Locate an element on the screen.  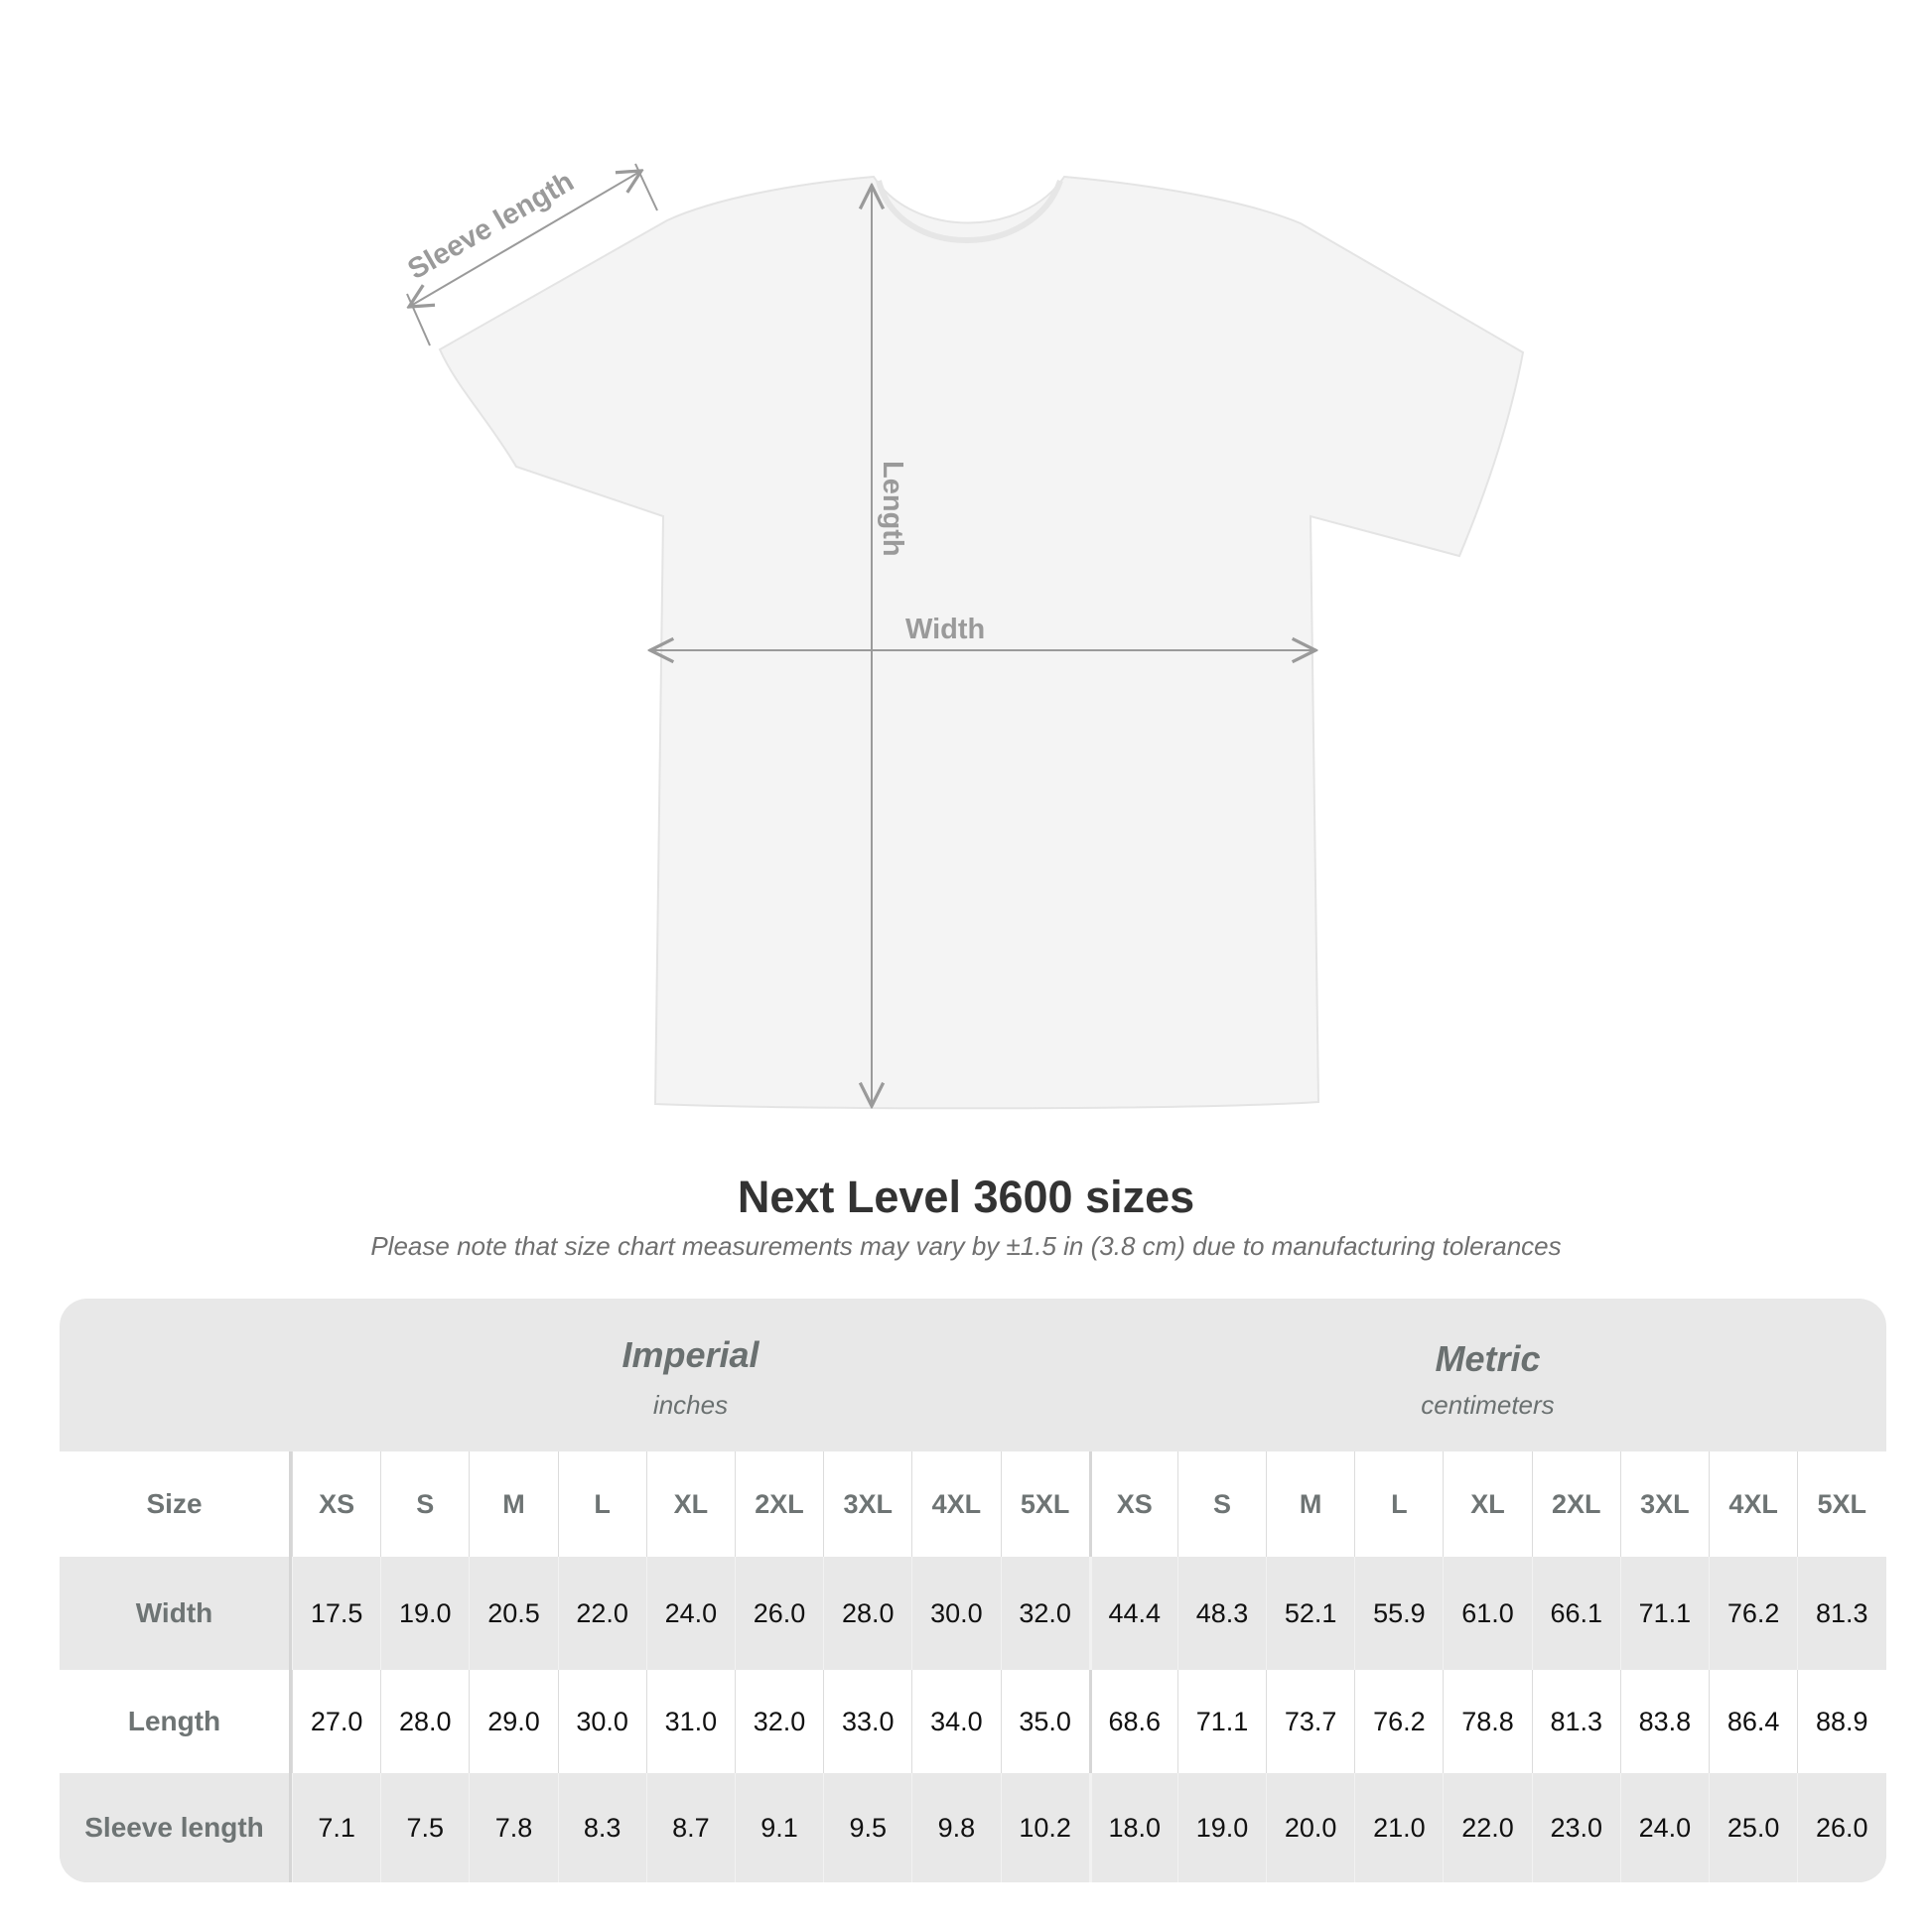
table-cell: 61.0 is located at coordinates (1487, 1613).